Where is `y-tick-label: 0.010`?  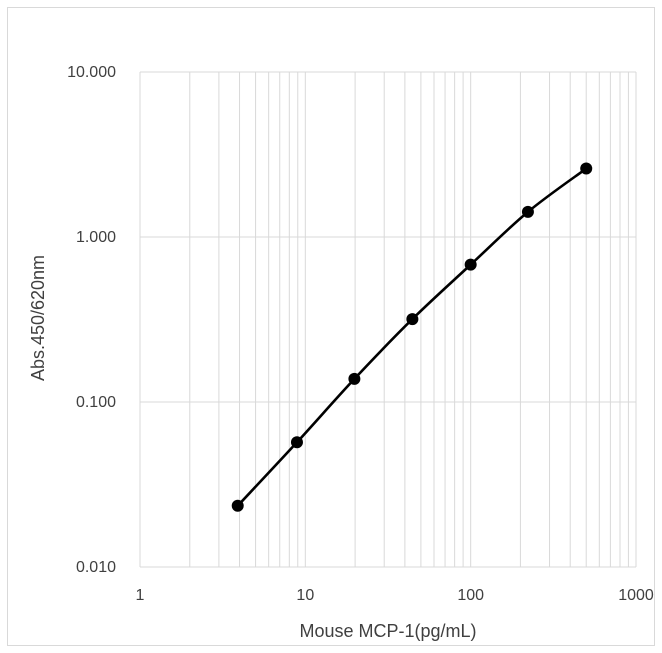
y-tick-label: 0.010 is located at coordinates (96, 567).